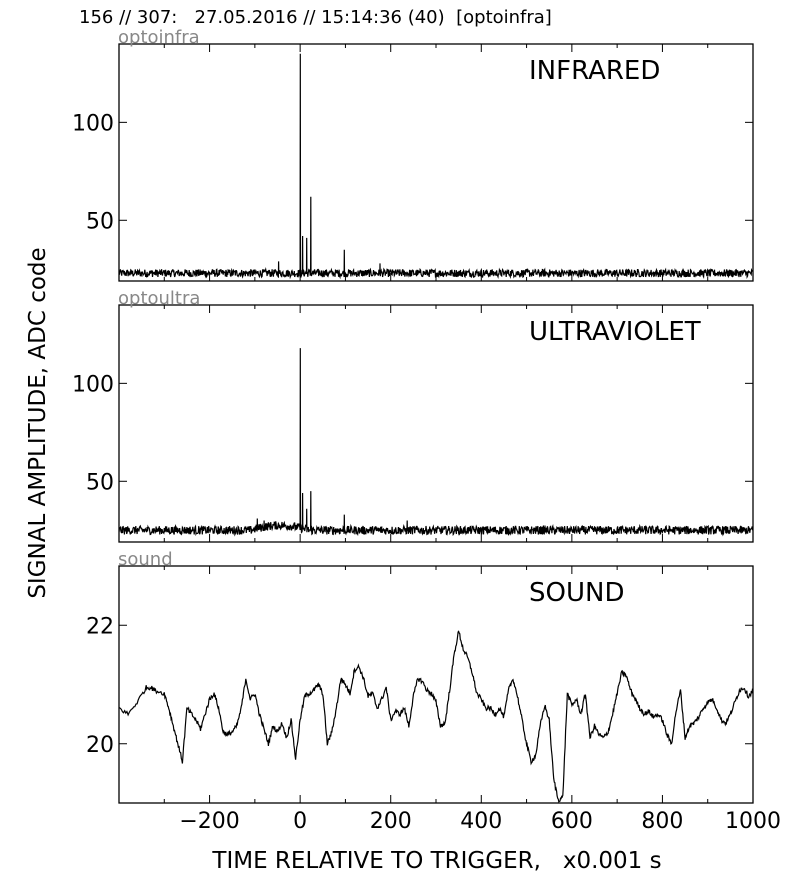  What do you see at coordinates (100, 745) in the screenshot?
I see `y-tick-label: 20` at bounding box center [100, 745].